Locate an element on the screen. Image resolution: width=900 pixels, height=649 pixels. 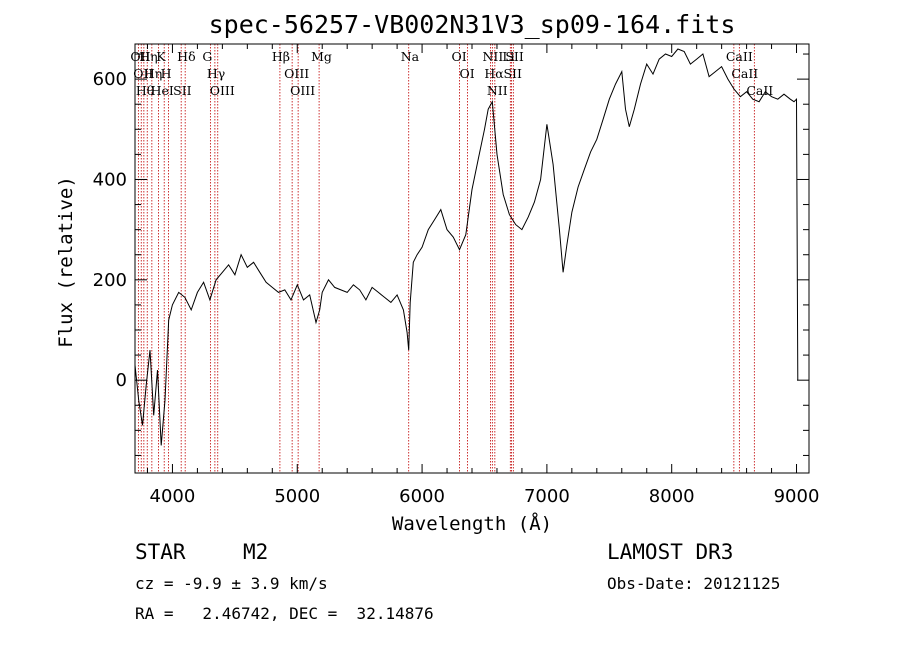
x-tick-label: 5000 is located at coordinates (297, 496).